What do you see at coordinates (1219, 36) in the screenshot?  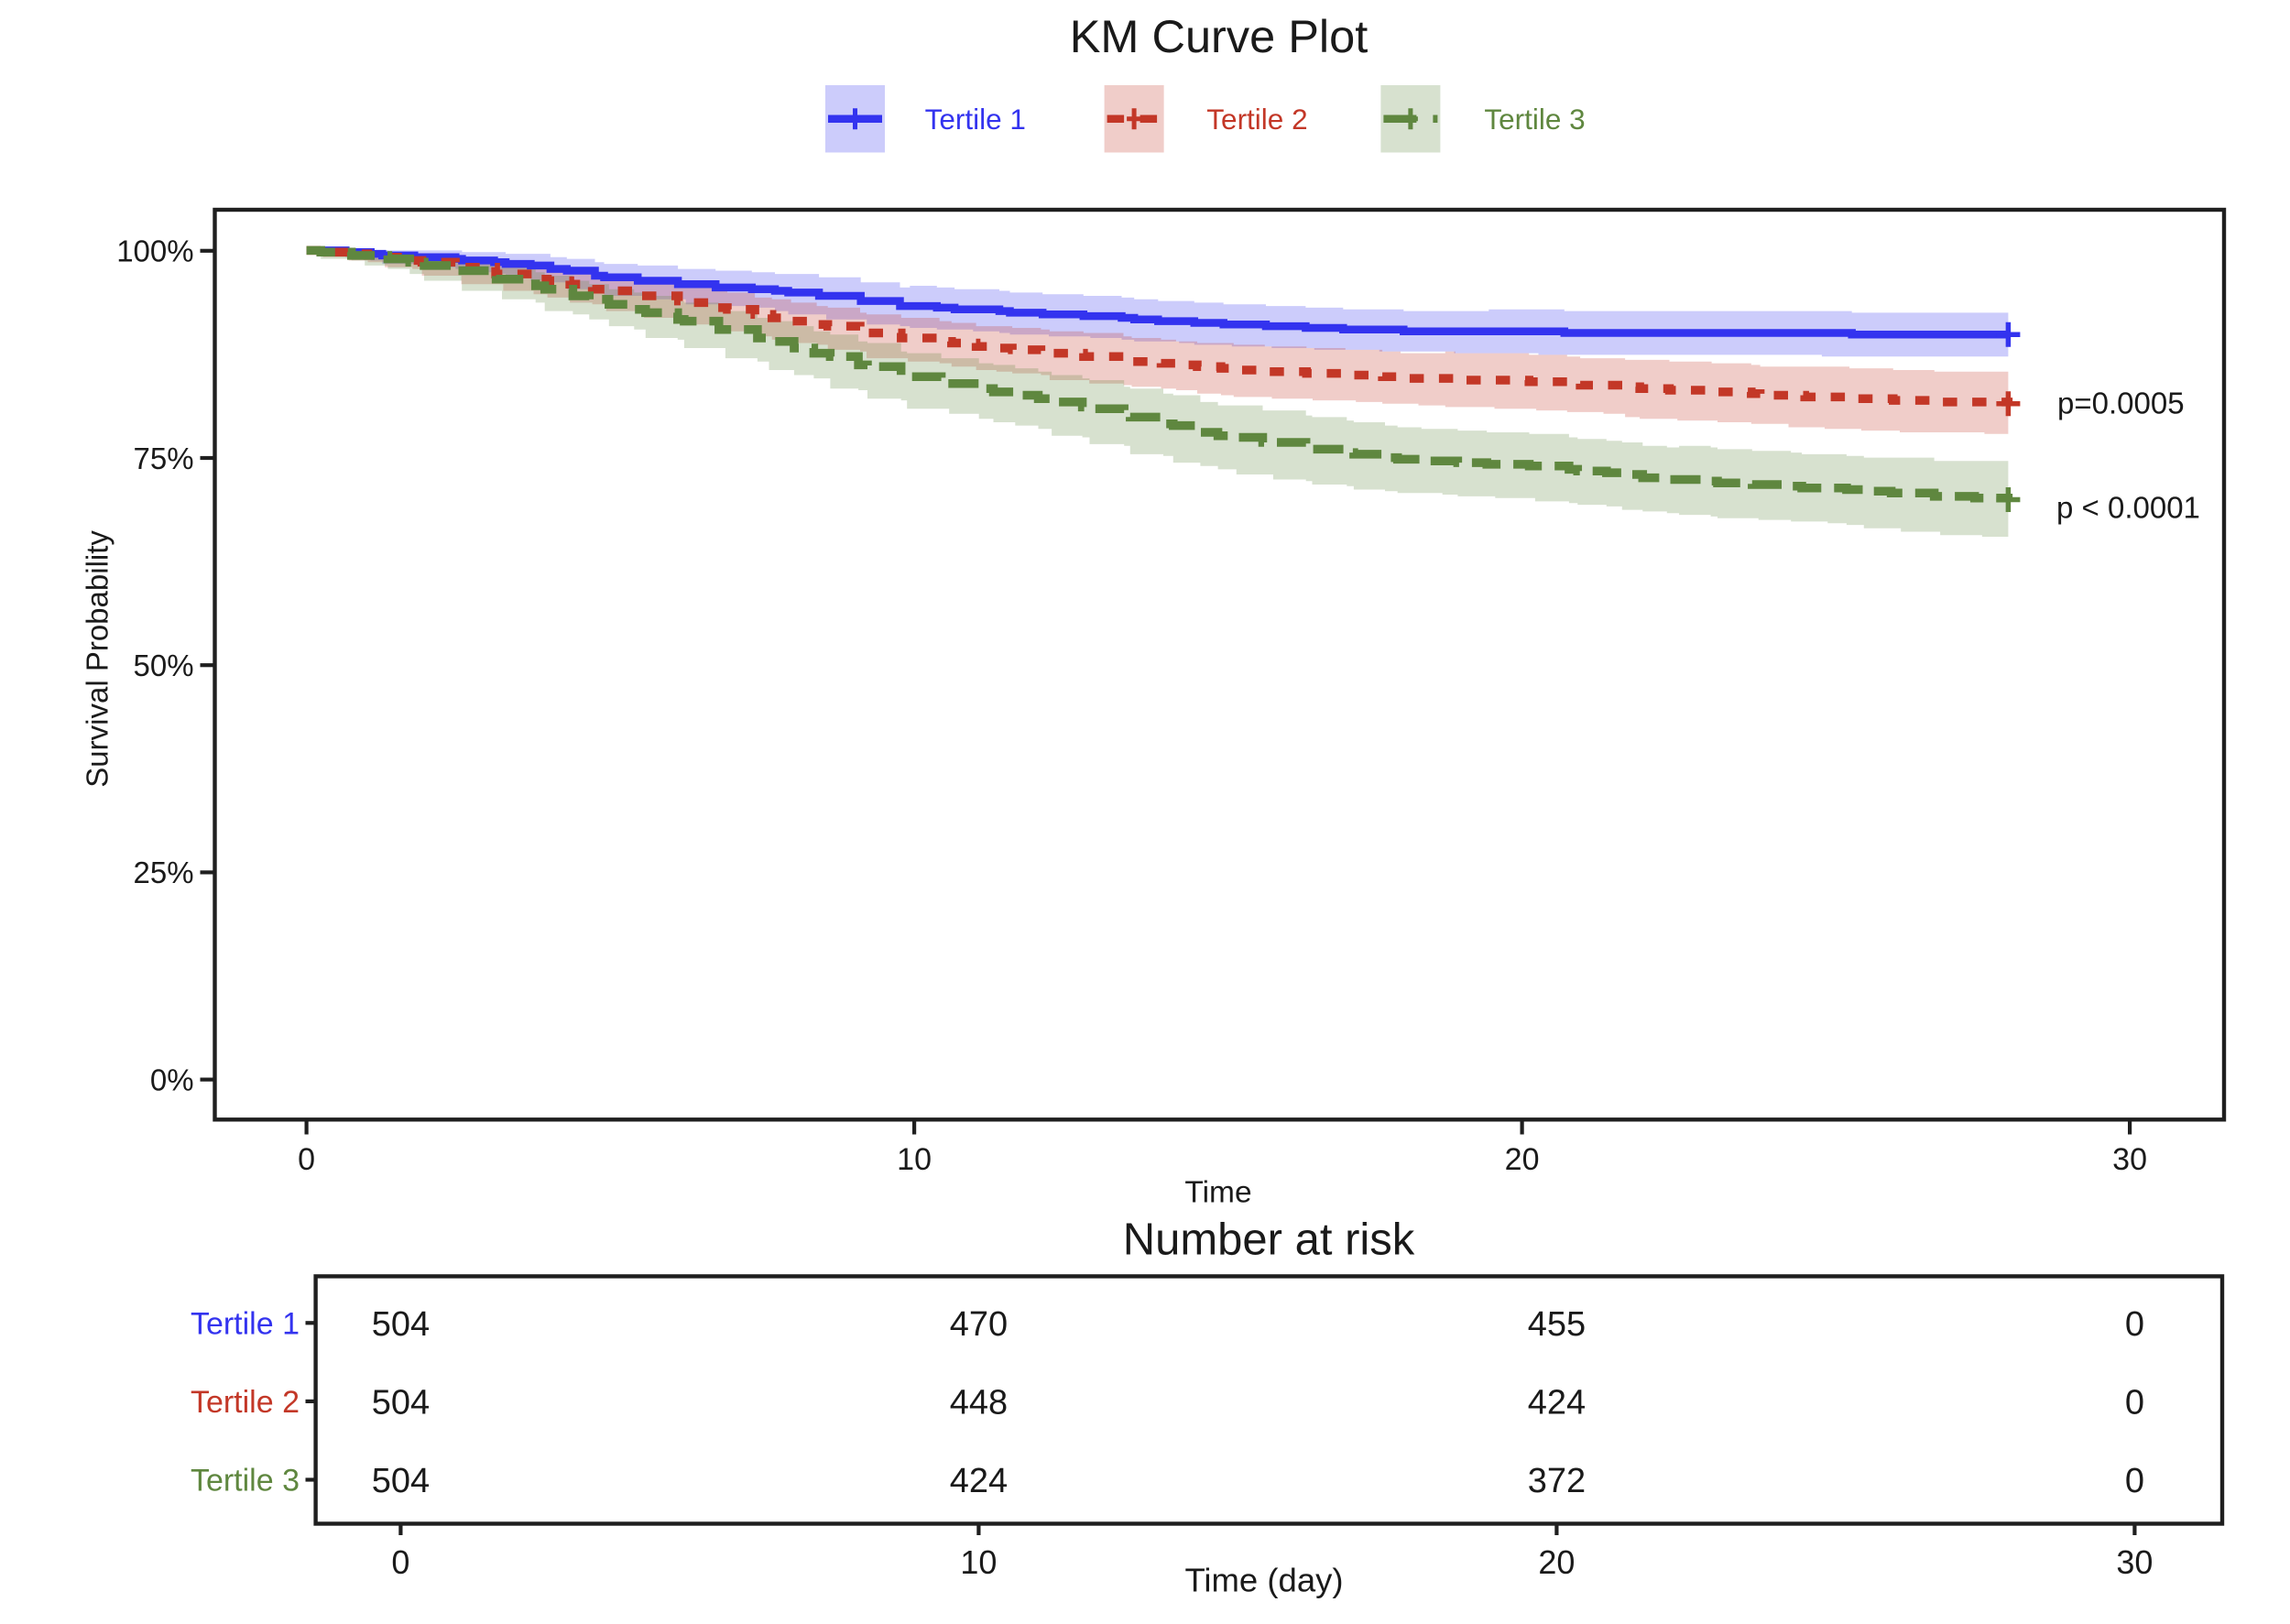 I see `svg-text: KM Curve Plot` at bounding box center [1219, 36].